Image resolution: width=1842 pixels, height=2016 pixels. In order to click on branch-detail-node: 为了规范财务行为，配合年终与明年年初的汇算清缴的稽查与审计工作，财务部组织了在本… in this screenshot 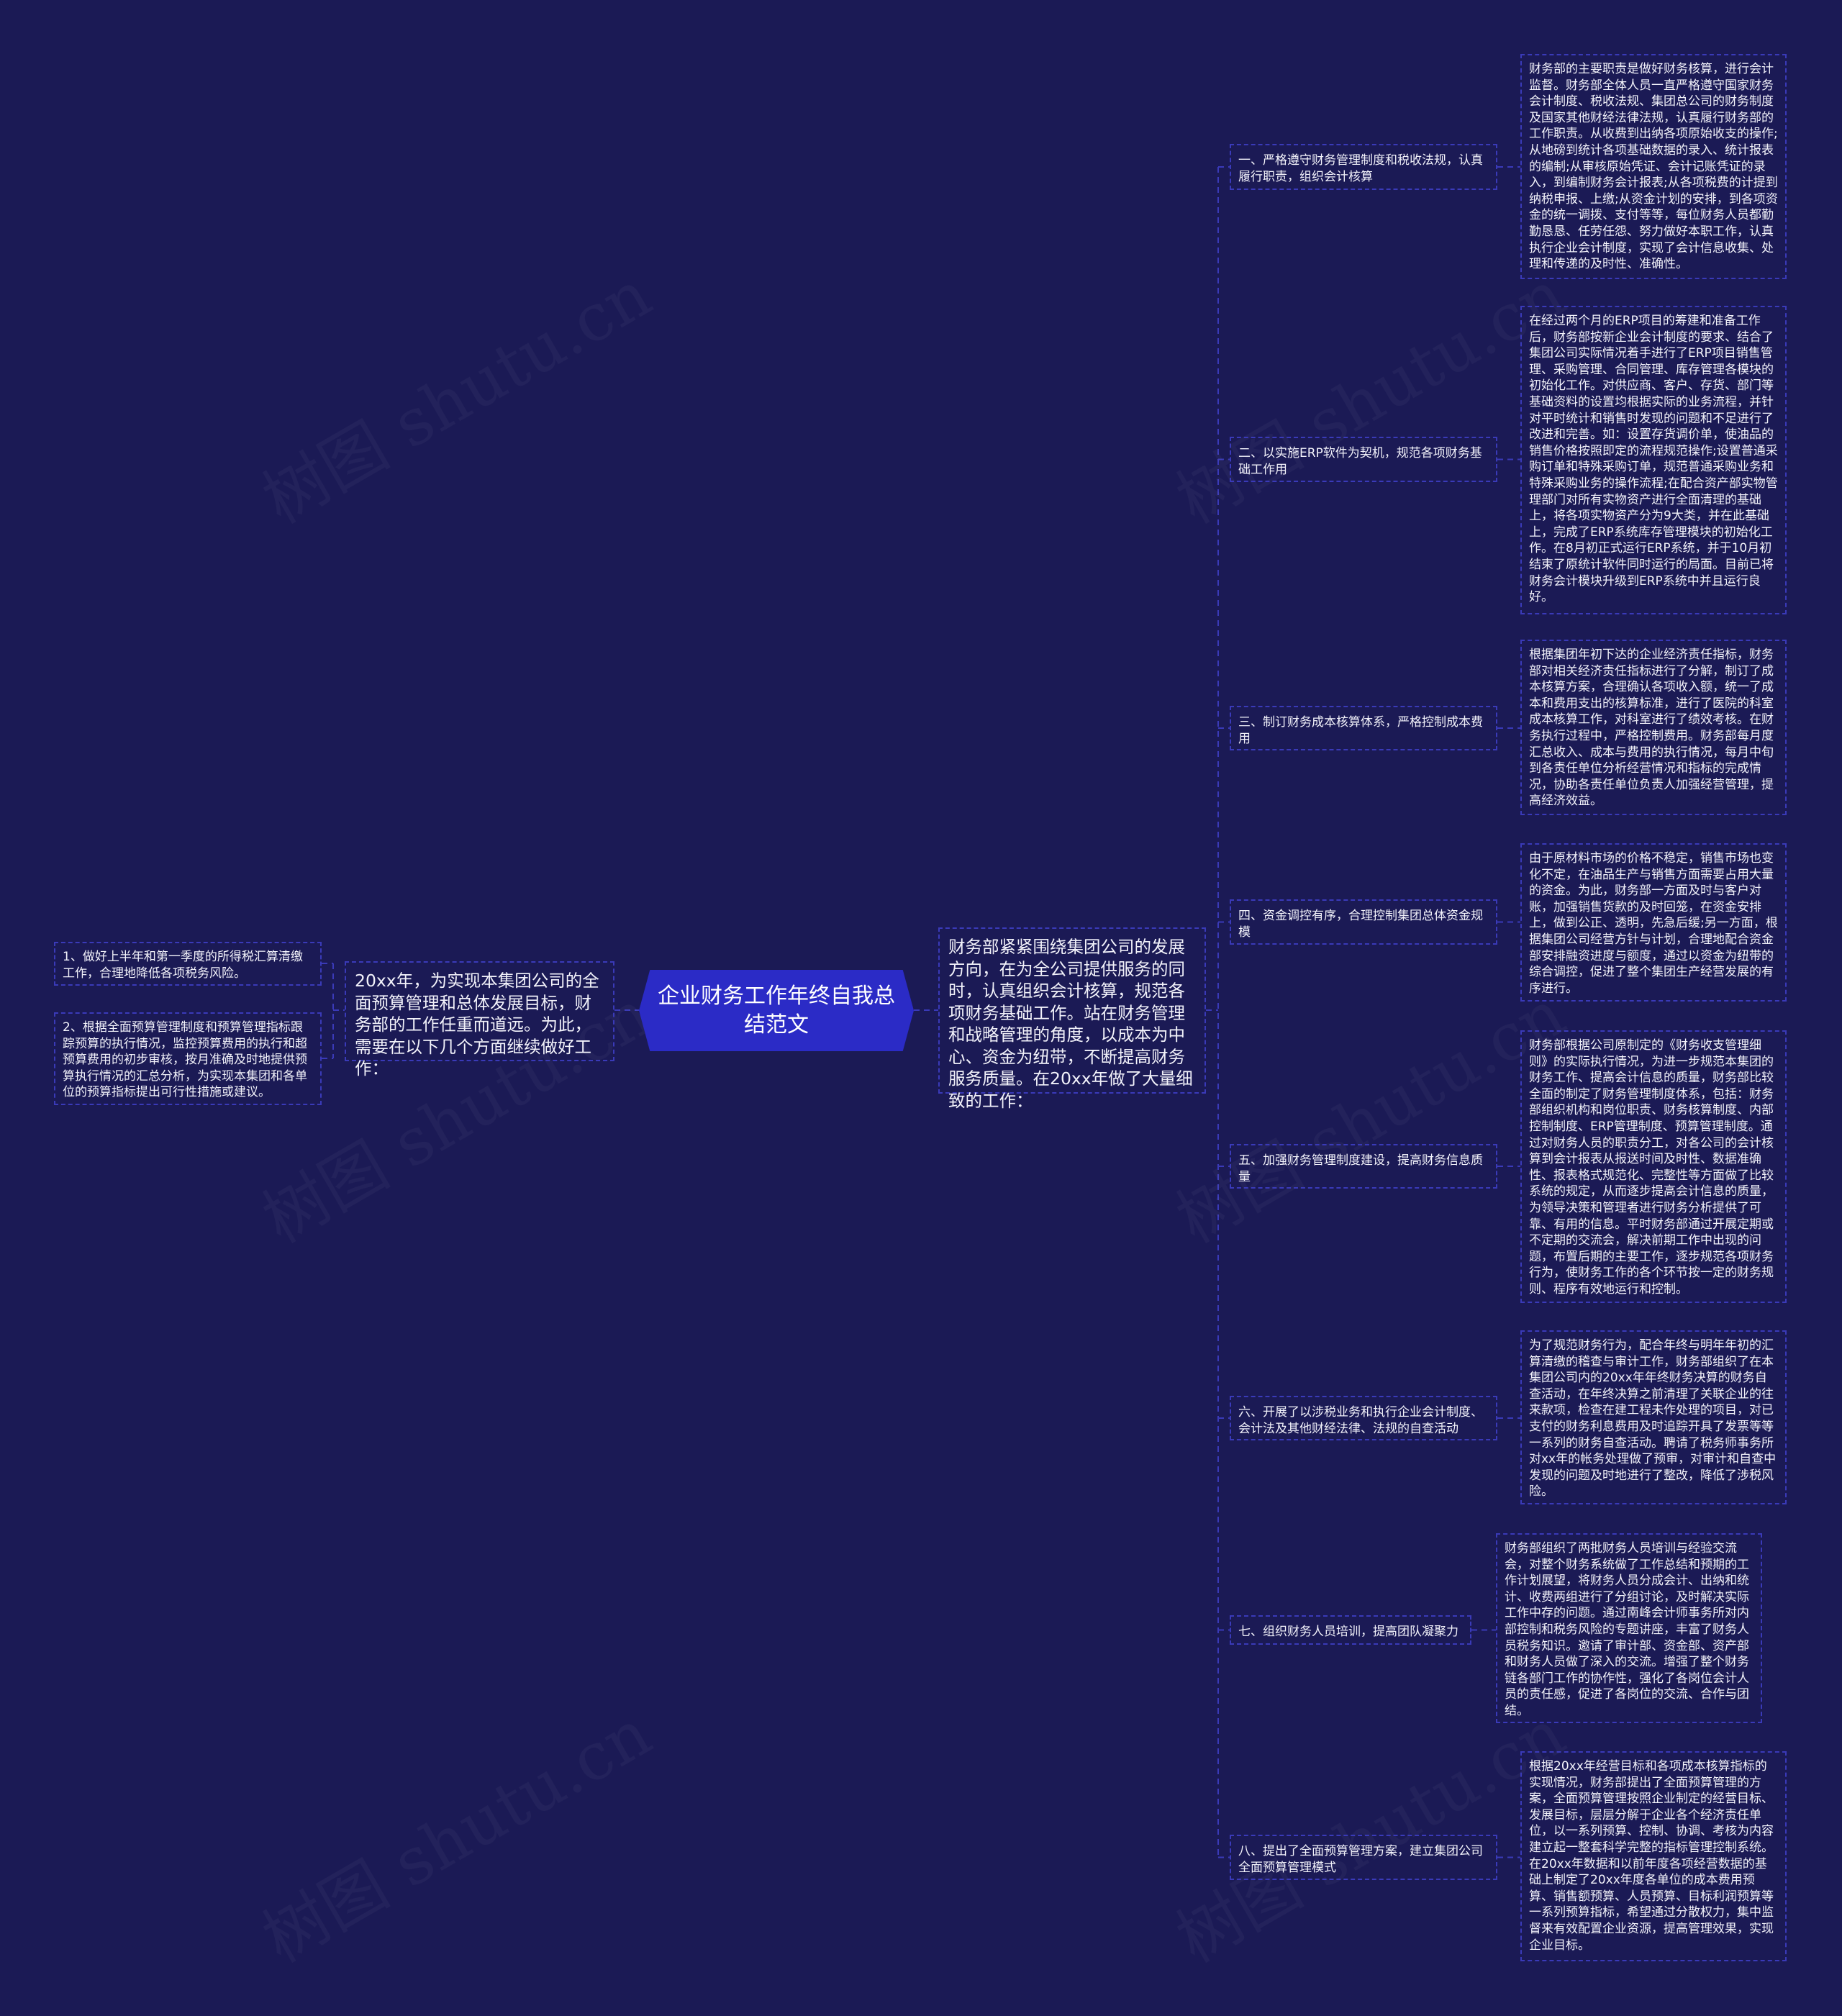, I will do `click(1653, 1417)`.